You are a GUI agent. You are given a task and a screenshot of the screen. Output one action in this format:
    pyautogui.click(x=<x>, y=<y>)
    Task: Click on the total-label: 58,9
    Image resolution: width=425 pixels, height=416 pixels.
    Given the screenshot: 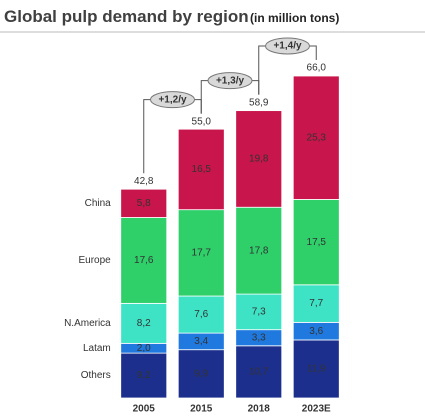 What is the action you would take?
    pyautogui.click(x=259, y=102)
    